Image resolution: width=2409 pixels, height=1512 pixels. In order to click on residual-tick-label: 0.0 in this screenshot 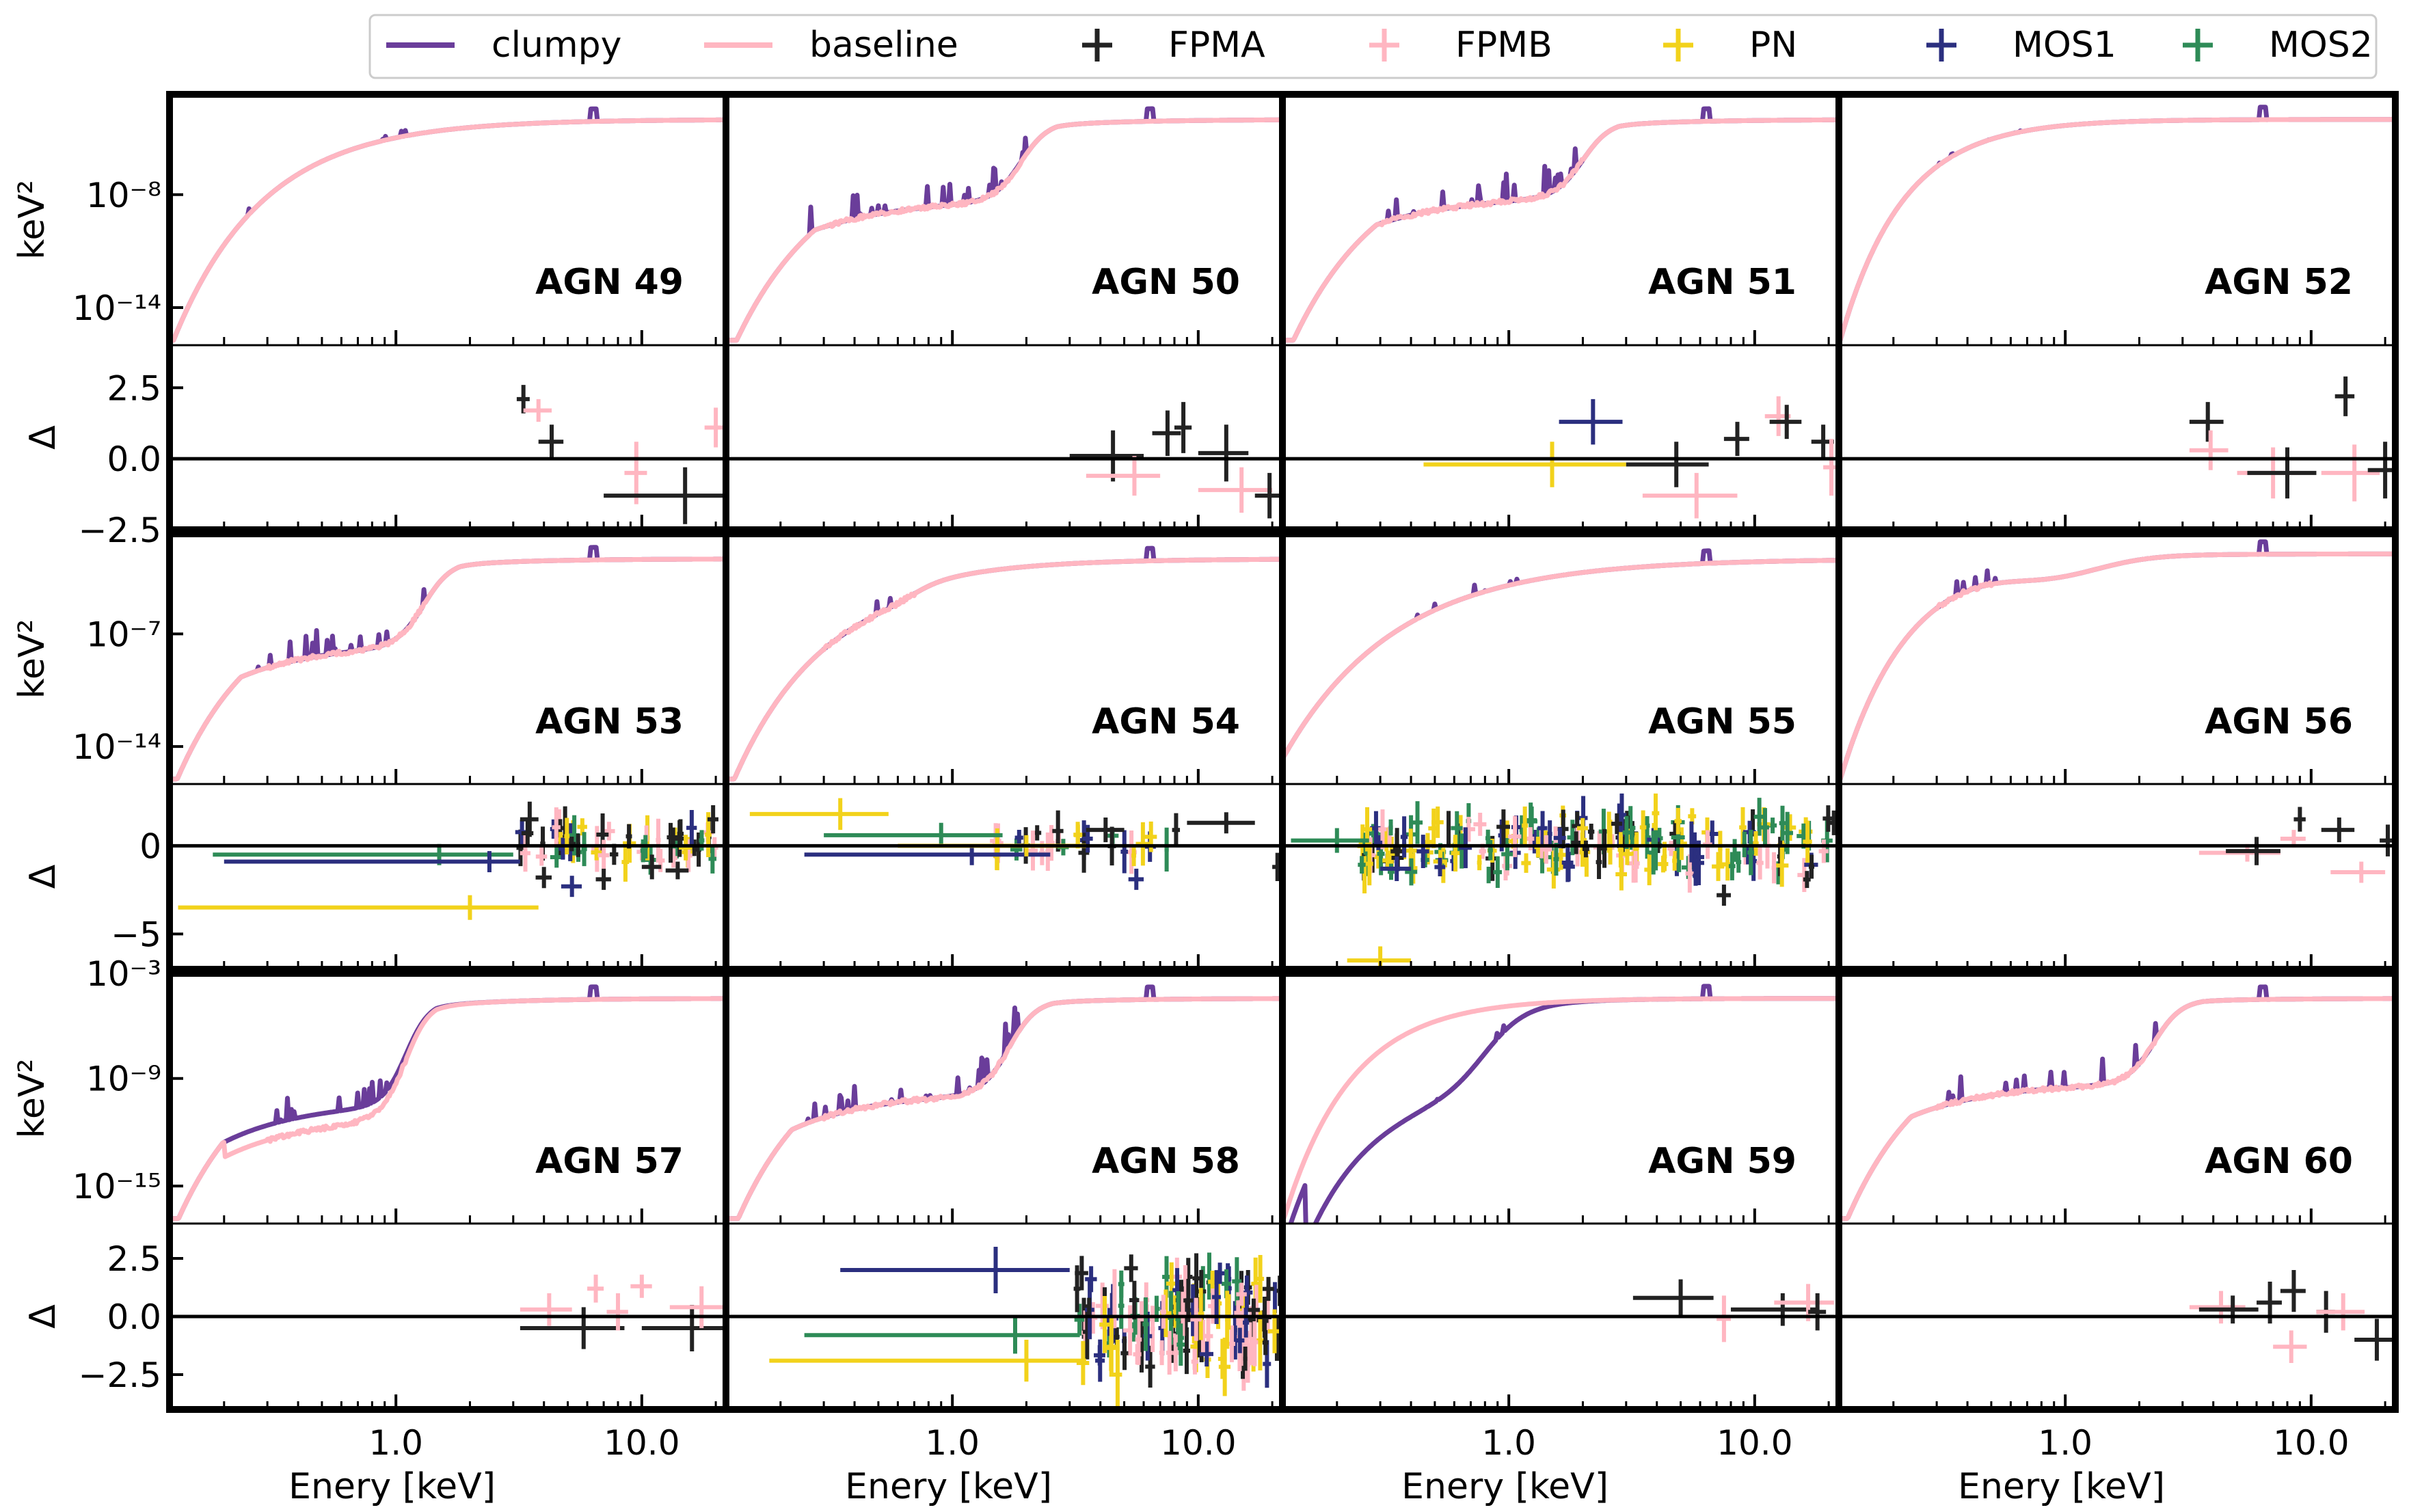, I will do `click(134, 459)`.